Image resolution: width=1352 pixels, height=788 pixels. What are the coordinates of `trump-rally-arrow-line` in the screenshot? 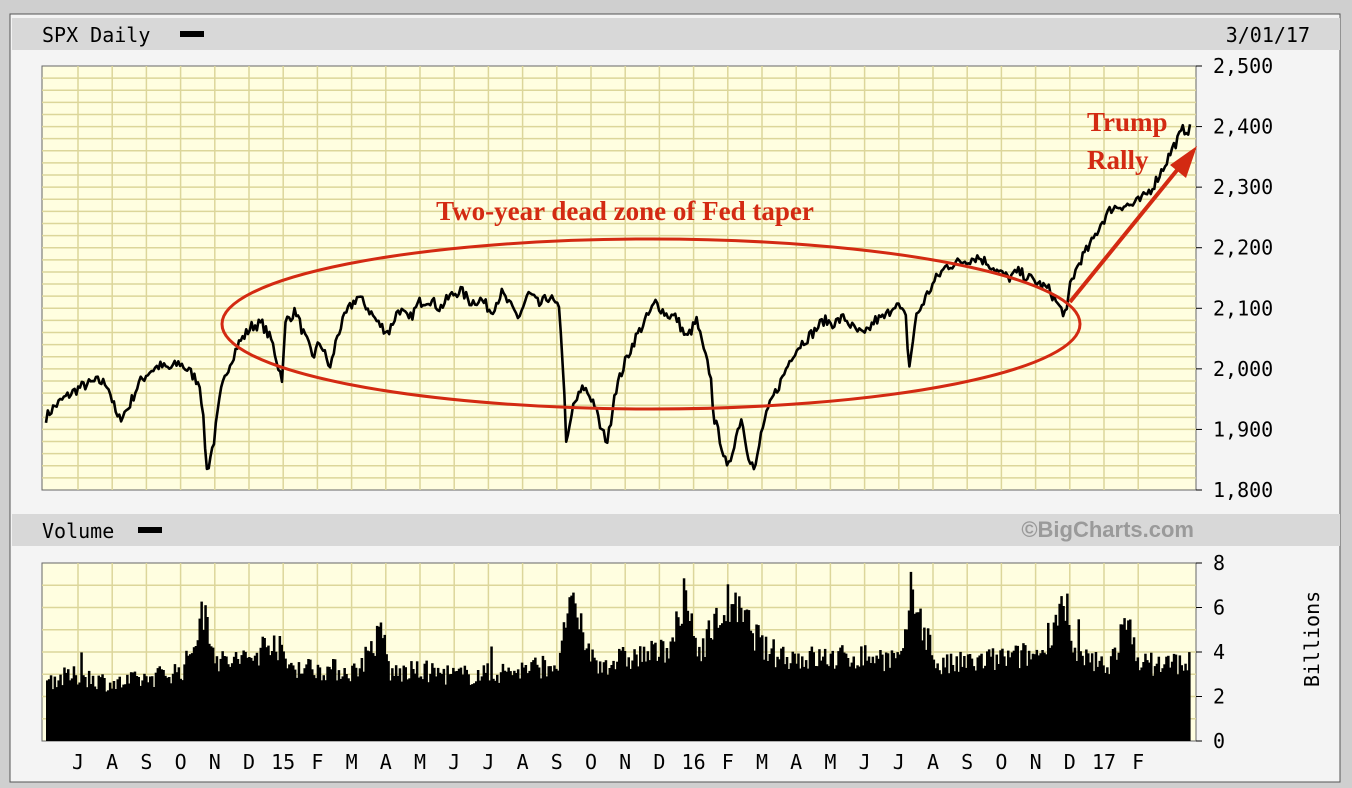 It's located at (1126, 233).